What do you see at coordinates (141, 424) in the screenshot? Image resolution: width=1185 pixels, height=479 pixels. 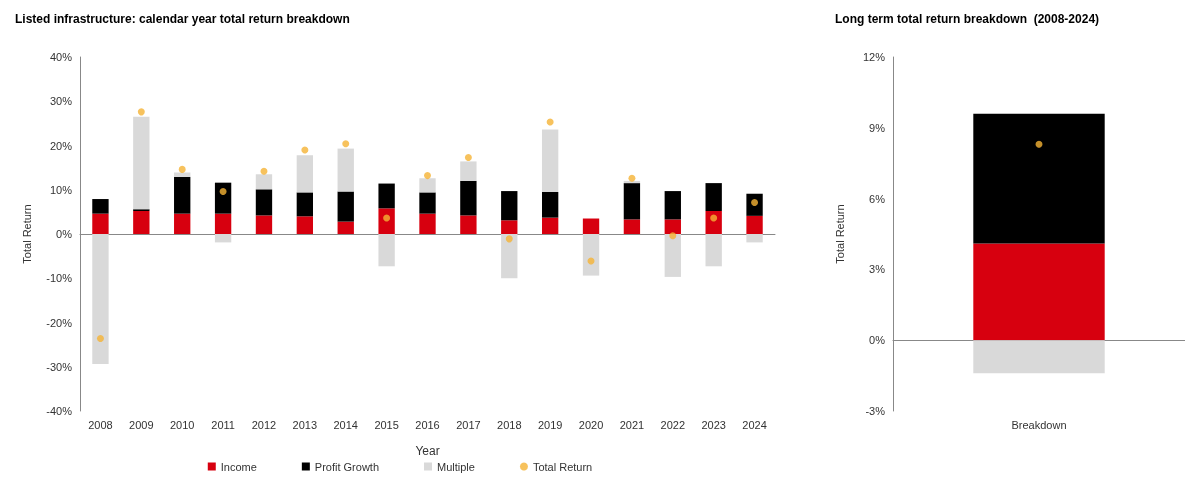 I see `x-tick-label: 2009` at bounding box center [141, 424].